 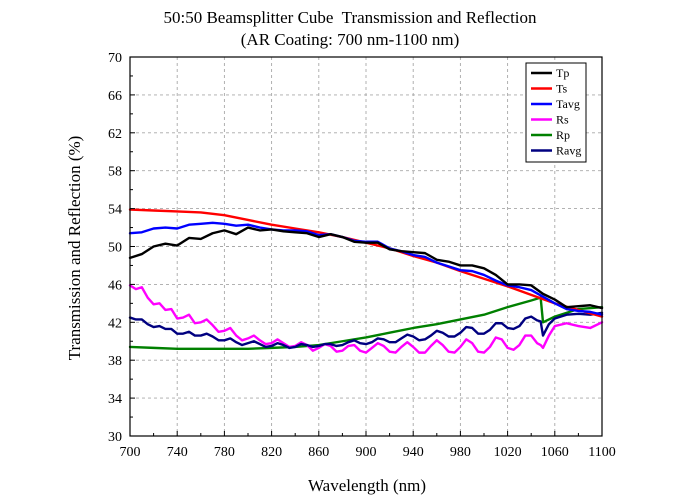 I want to click on y-tick-labels: 30 34 38 42 46 50 54 58 62 66 70, so click(x=115, y=248).